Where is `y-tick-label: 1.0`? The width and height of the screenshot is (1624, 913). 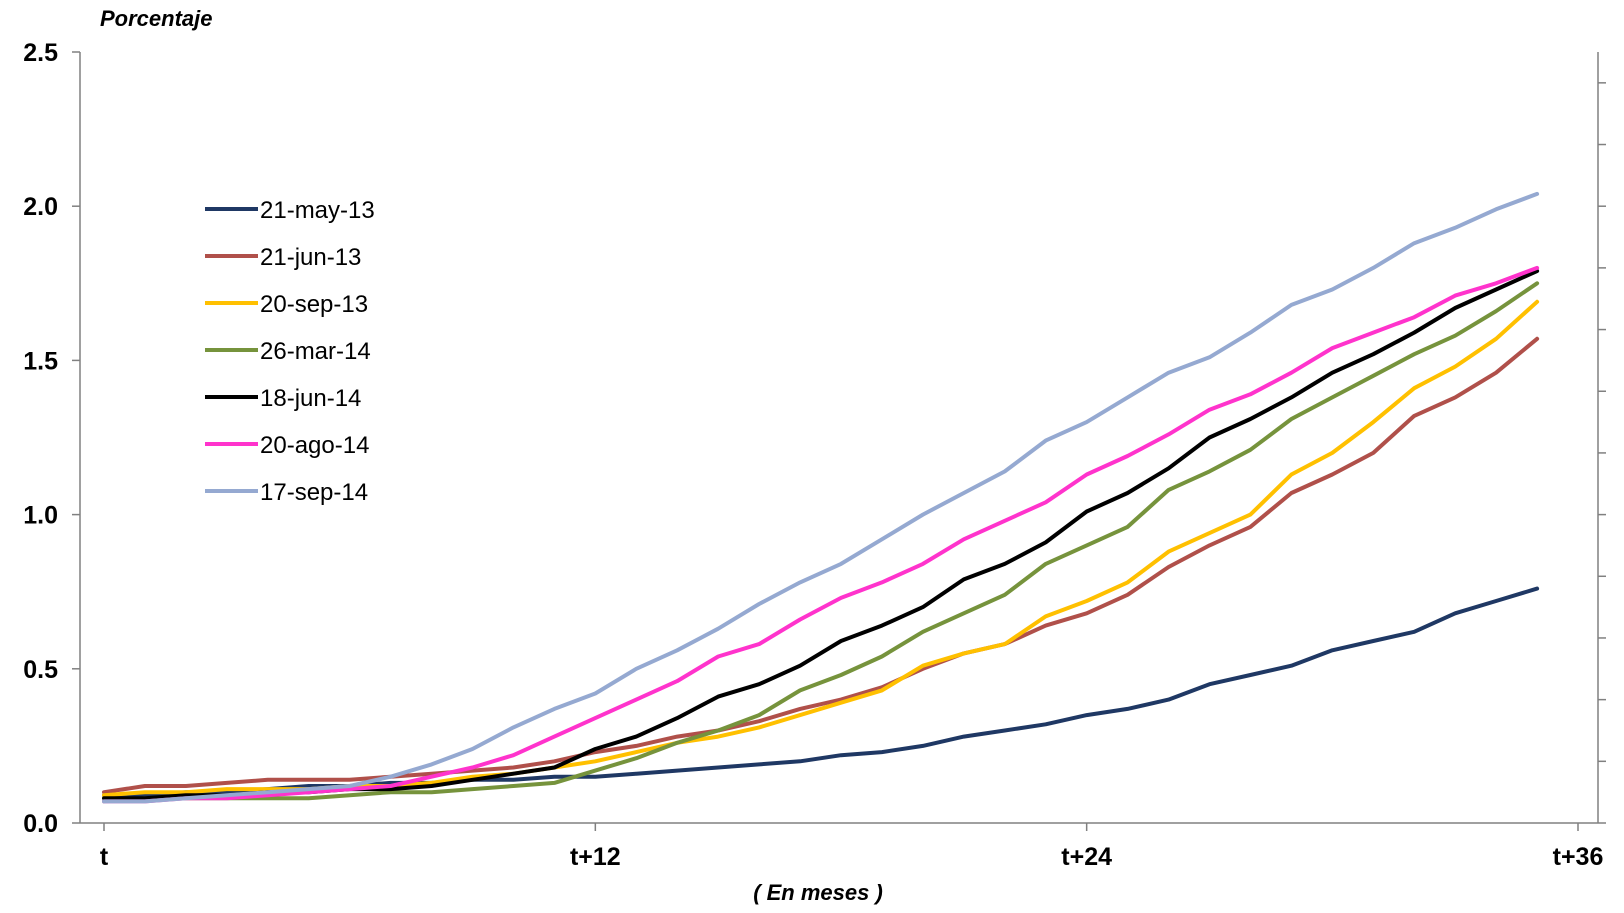 y-tick-label: 1.0 is located at coordinates (40, 516).